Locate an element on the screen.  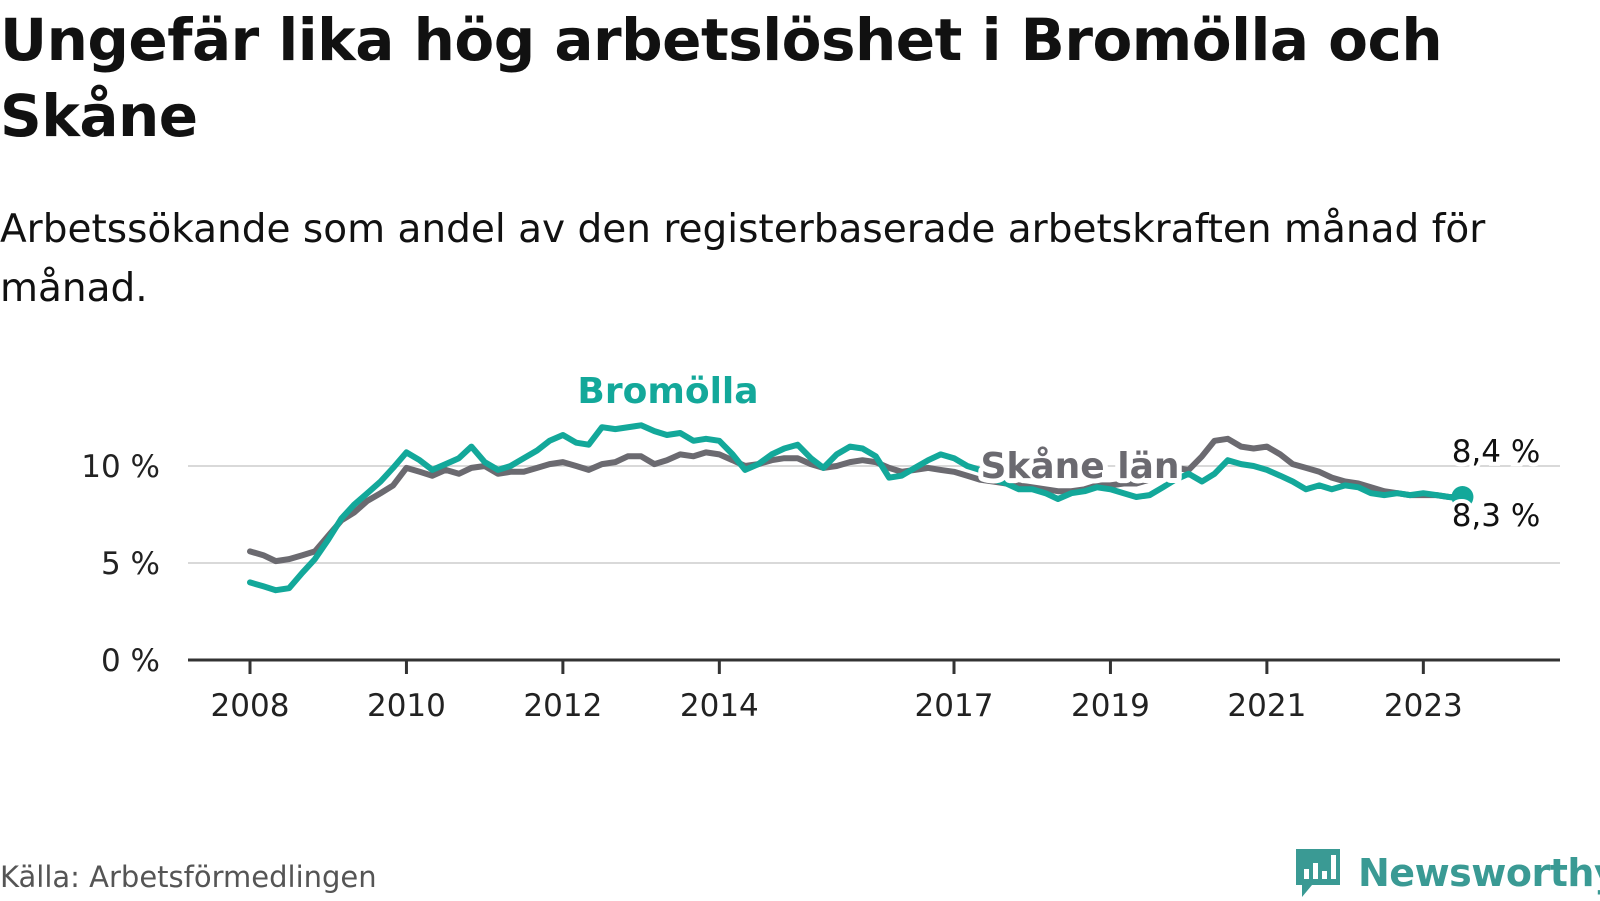
y-axis-ticks: 0 % 5 % 10 % is located at coordinates (120, 564).